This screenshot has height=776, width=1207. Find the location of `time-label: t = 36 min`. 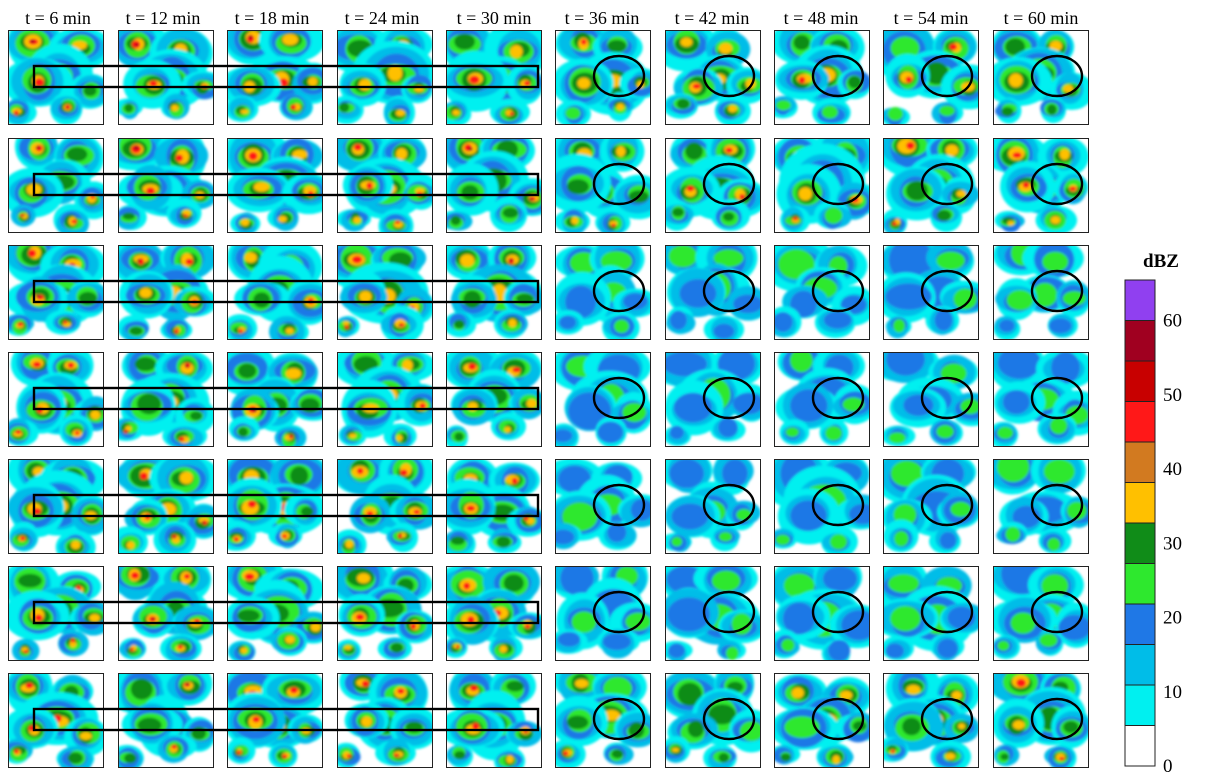

time-label: t = 36 min is located at coordinates (602, 18).